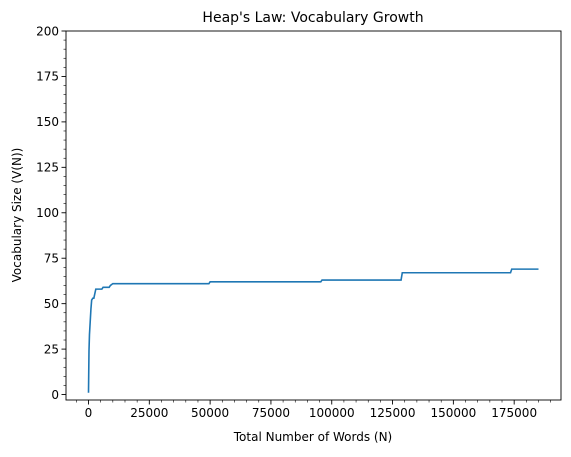 This screenshot has width=571, height=457. I want to click on chart-title: Heap's Law: Vocabulary Growth, so click(312, 18).